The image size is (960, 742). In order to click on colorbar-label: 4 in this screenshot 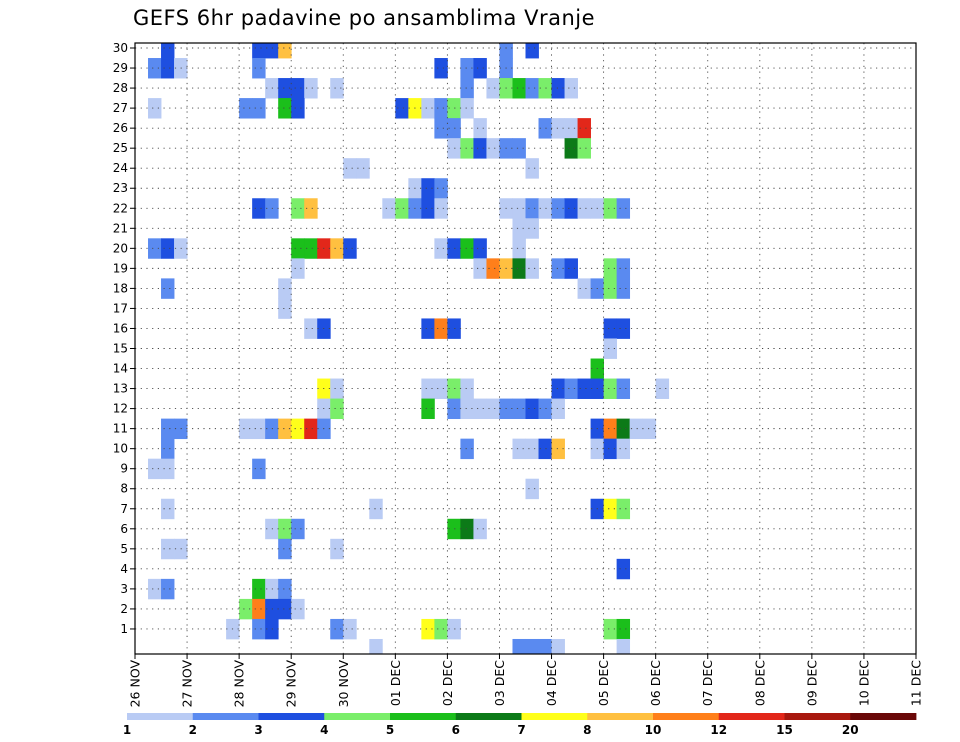, I will do `click(324, 730)`.